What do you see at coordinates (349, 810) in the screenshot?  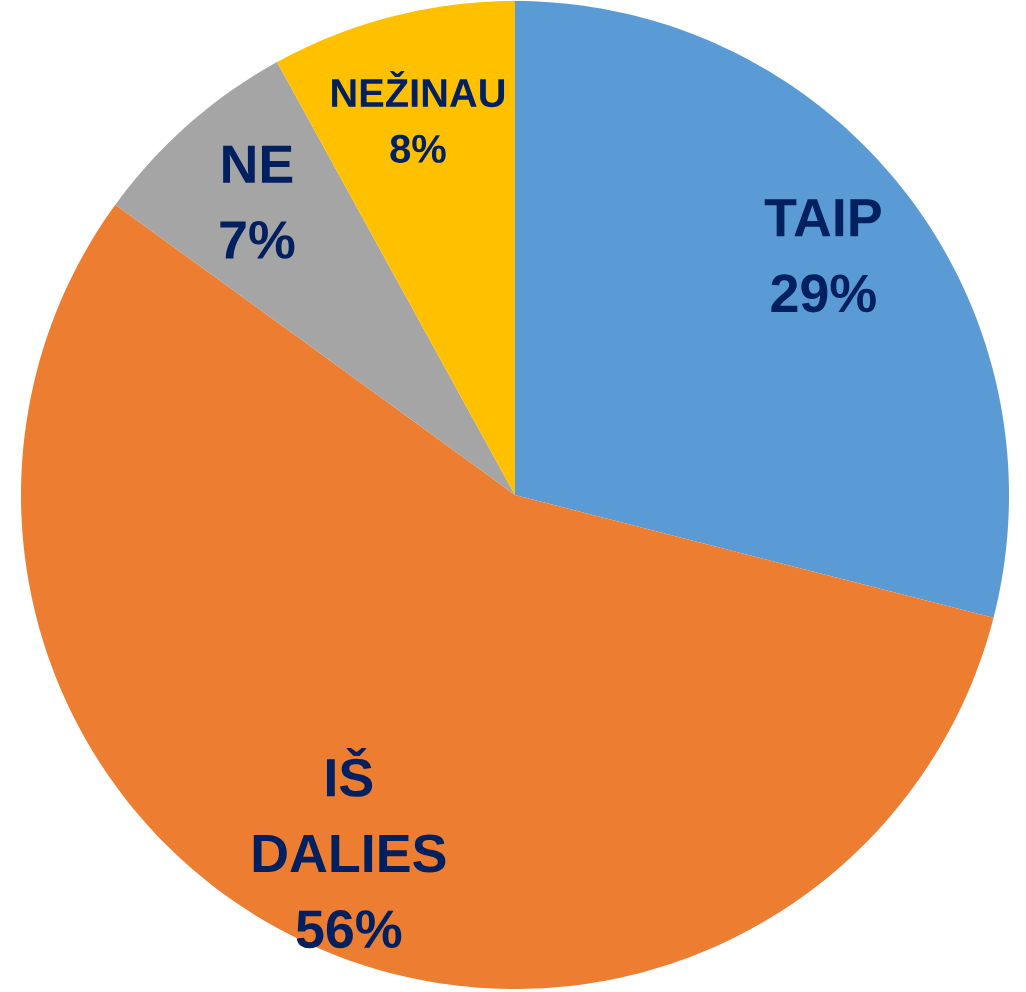 I see `slice-label: IŠ DALIES` at bounding box center [349, 810].